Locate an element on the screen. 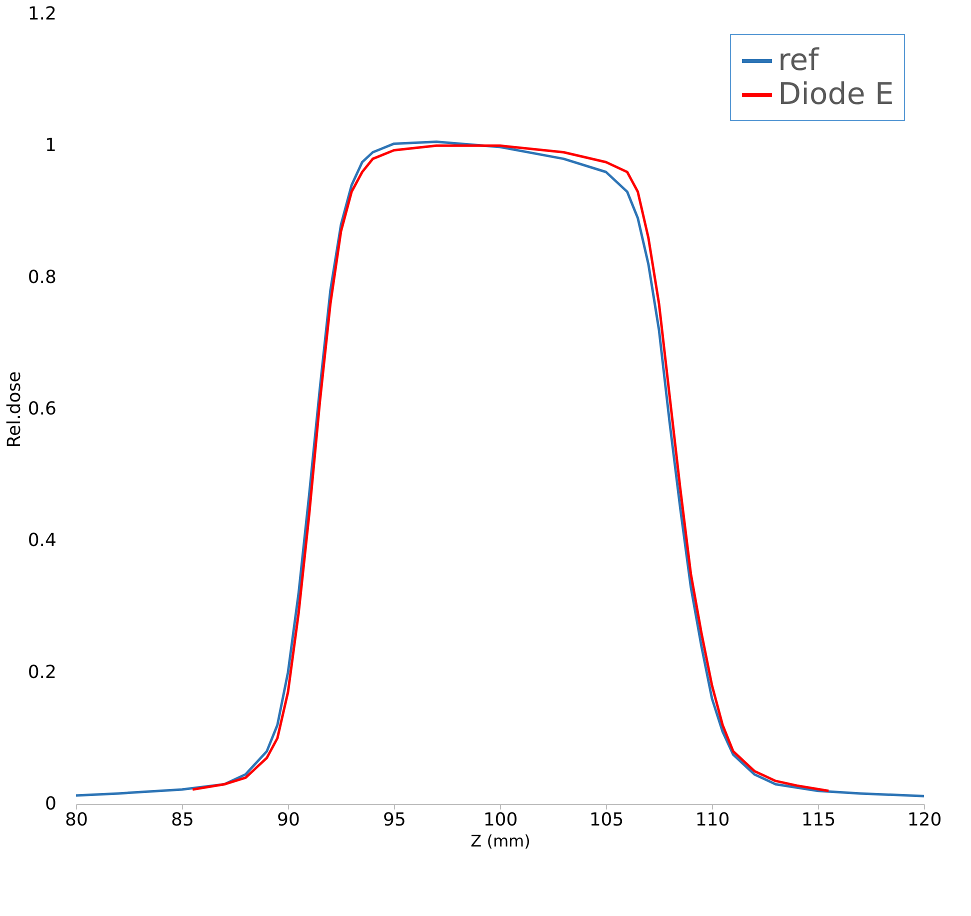 The width and height of the screenshot is (971, 916). x-tick-label: 85 is located at coordinates (182, 820).